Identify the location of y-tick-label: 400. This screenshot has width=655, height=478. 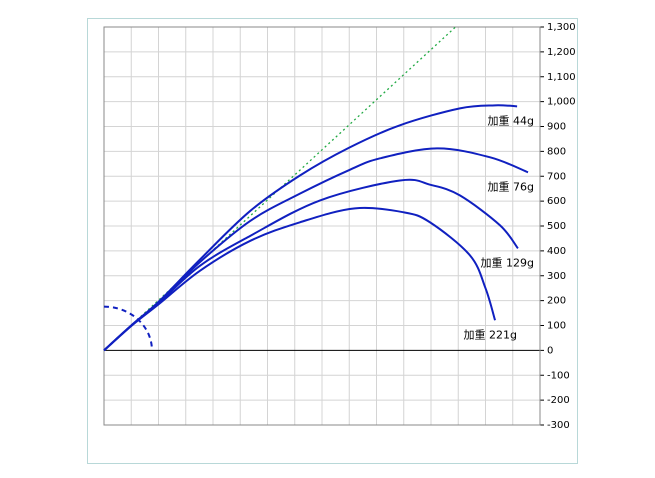
(556, 251).